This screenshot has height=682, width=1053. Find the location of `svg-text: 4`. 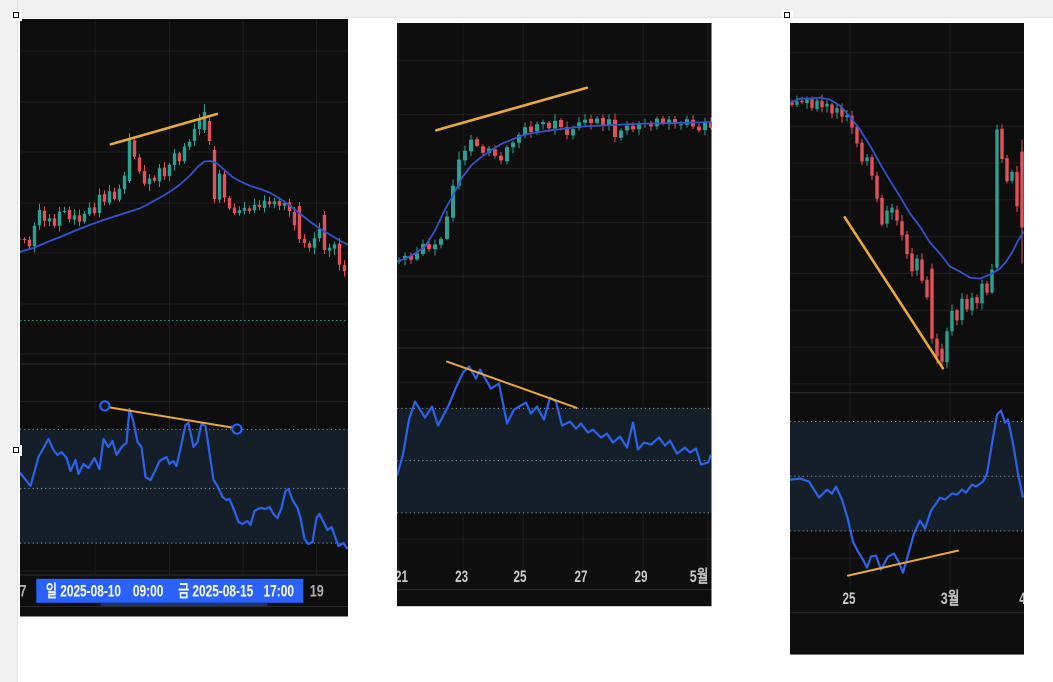

svg-text: 4 is located at coordinates (1021, 598).